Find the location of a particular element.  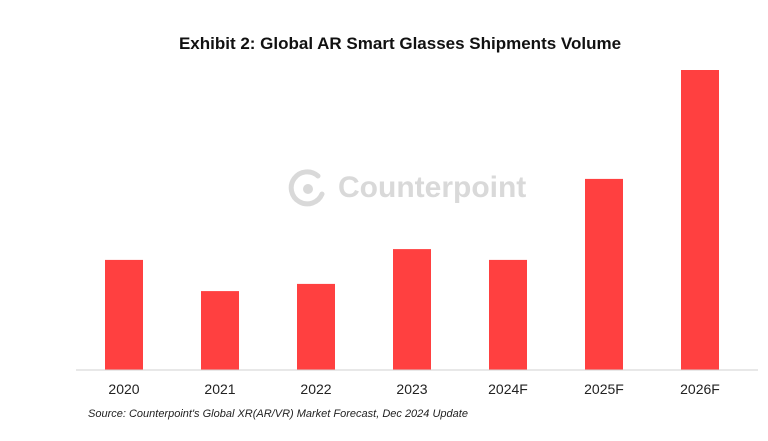

x-tick-label: 2026F is located at coordinates (700, 389).